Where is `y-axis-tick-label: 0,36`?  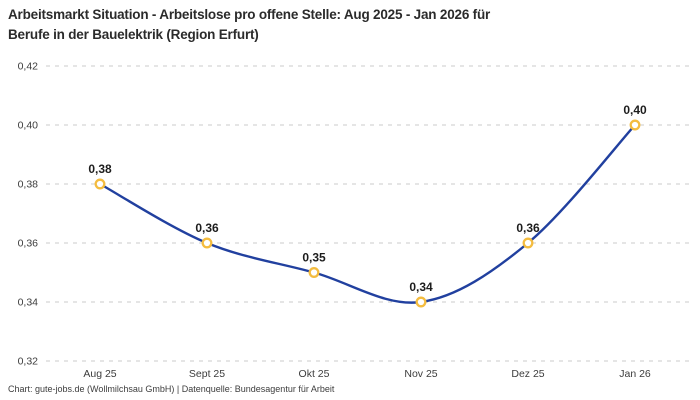
y-axis-tick-label: 0,36 is located at coordinates (28, 244).